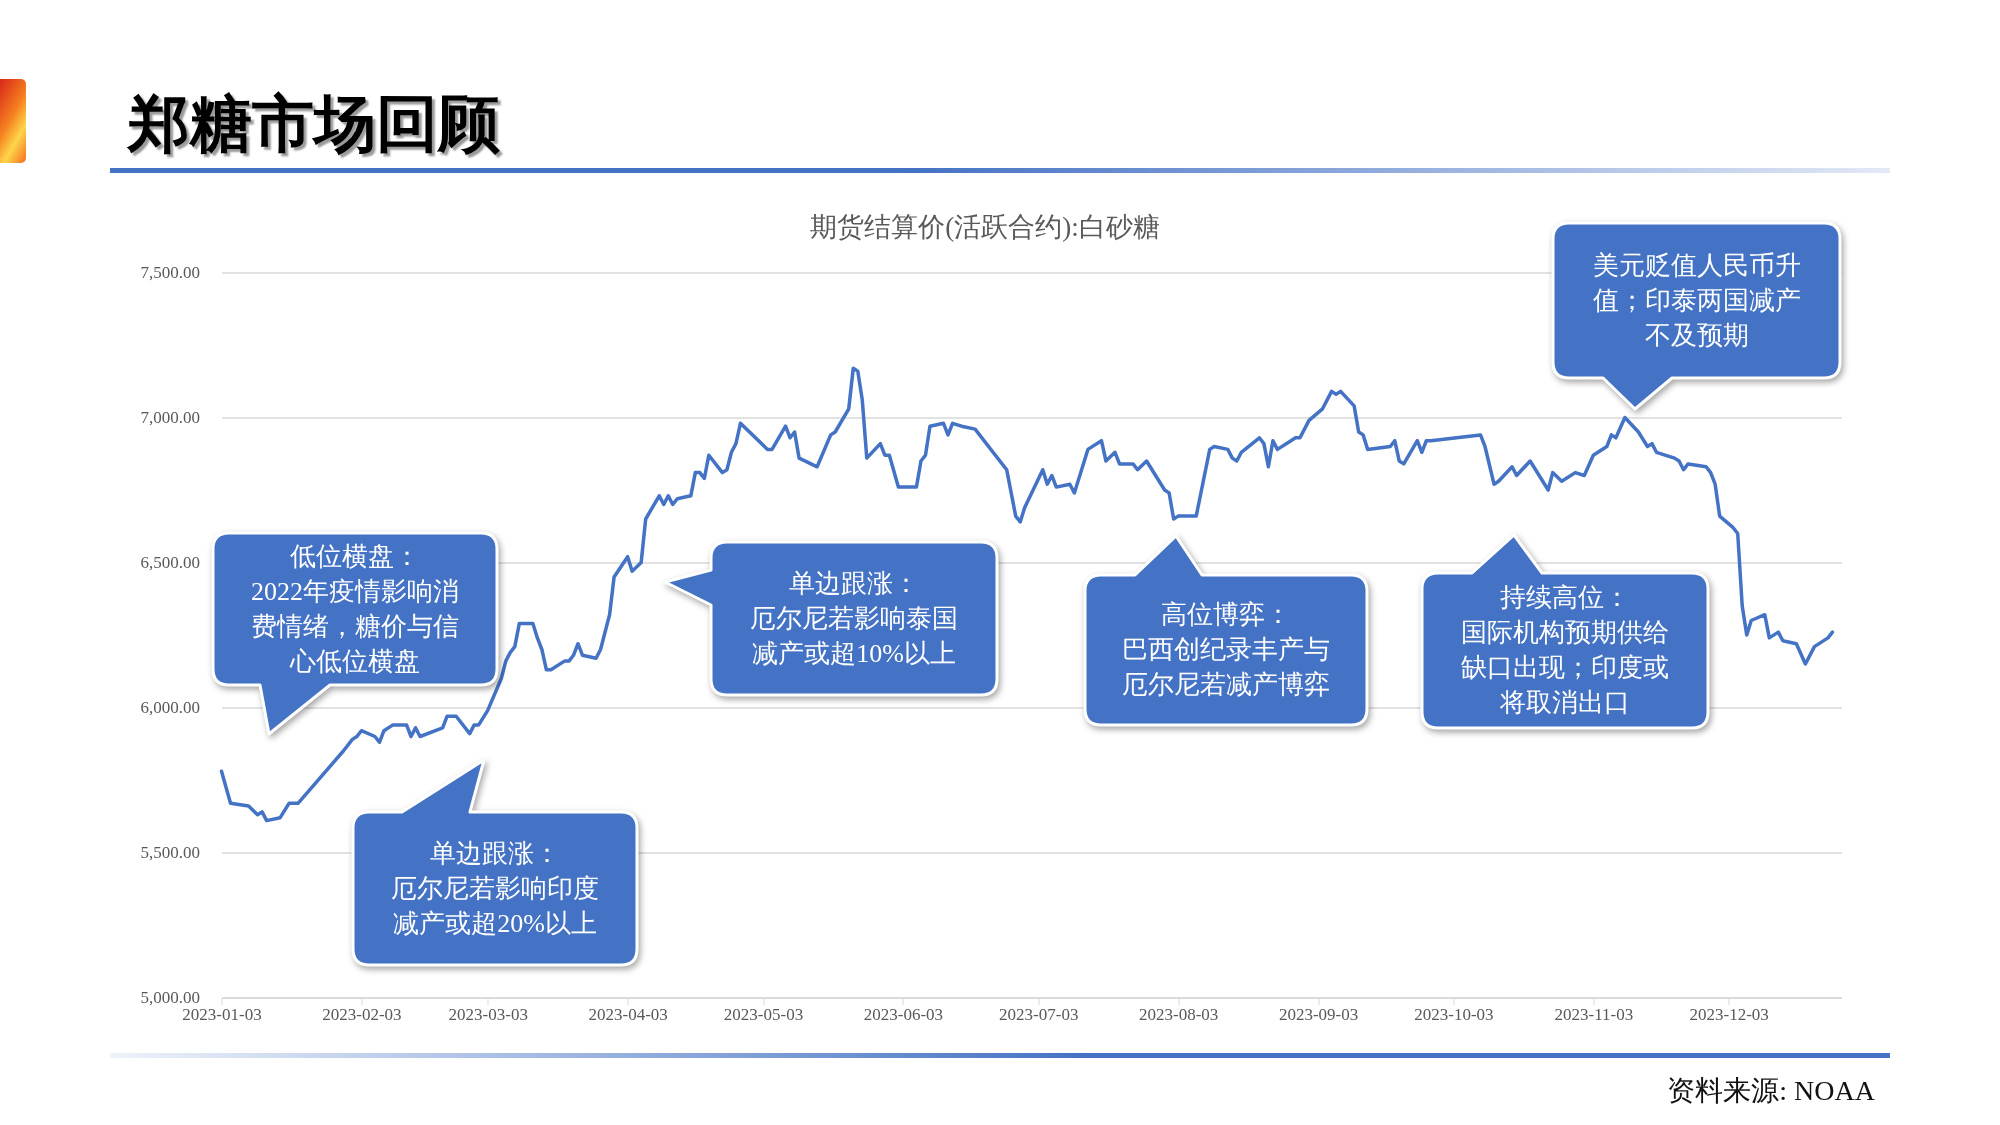  What do you see at coordinates (854, 618) in the screenshot?
I see `annotation: 单边跟涨：厄尔尼若影响泰国减产或超10%以上` at bounding box center [854, 618].